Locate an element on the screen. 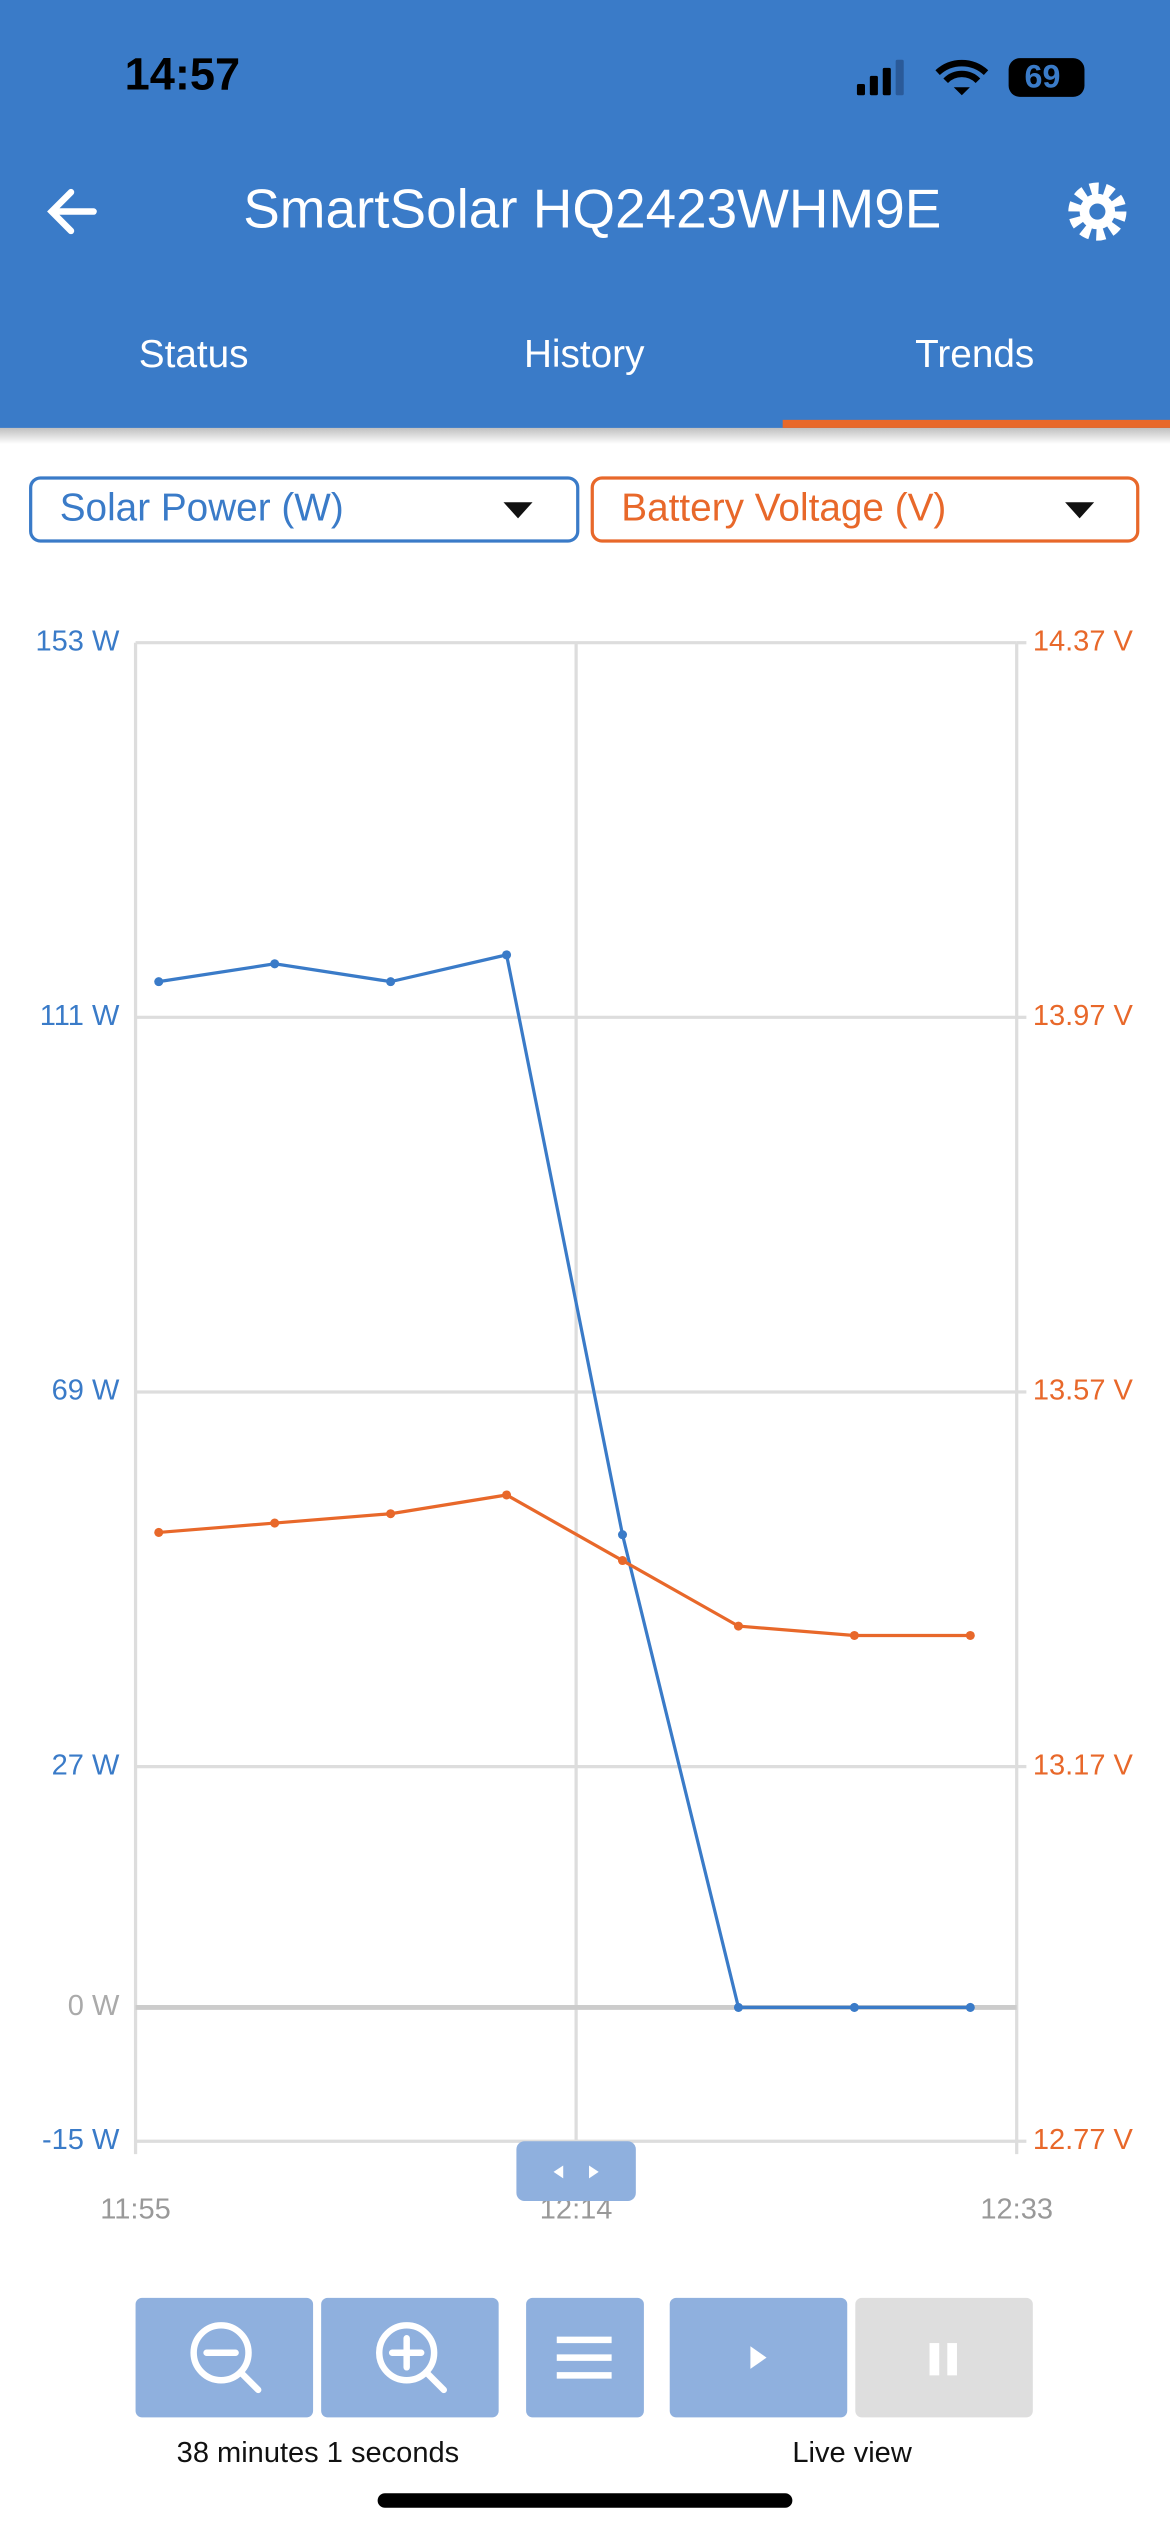  wifi-dot is located at coordinates (961, 91).